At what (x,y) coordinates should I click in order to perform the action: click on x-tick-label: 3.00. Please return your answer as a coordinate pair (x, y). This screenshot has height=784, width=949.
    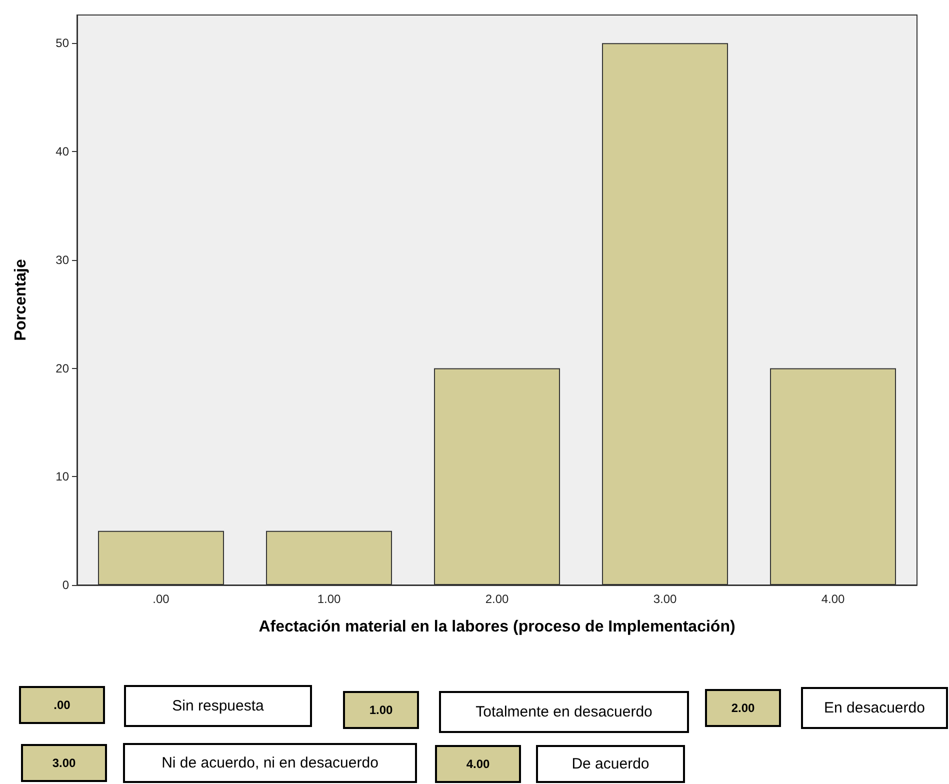
    Looking at the image, I should click on (665, 599).